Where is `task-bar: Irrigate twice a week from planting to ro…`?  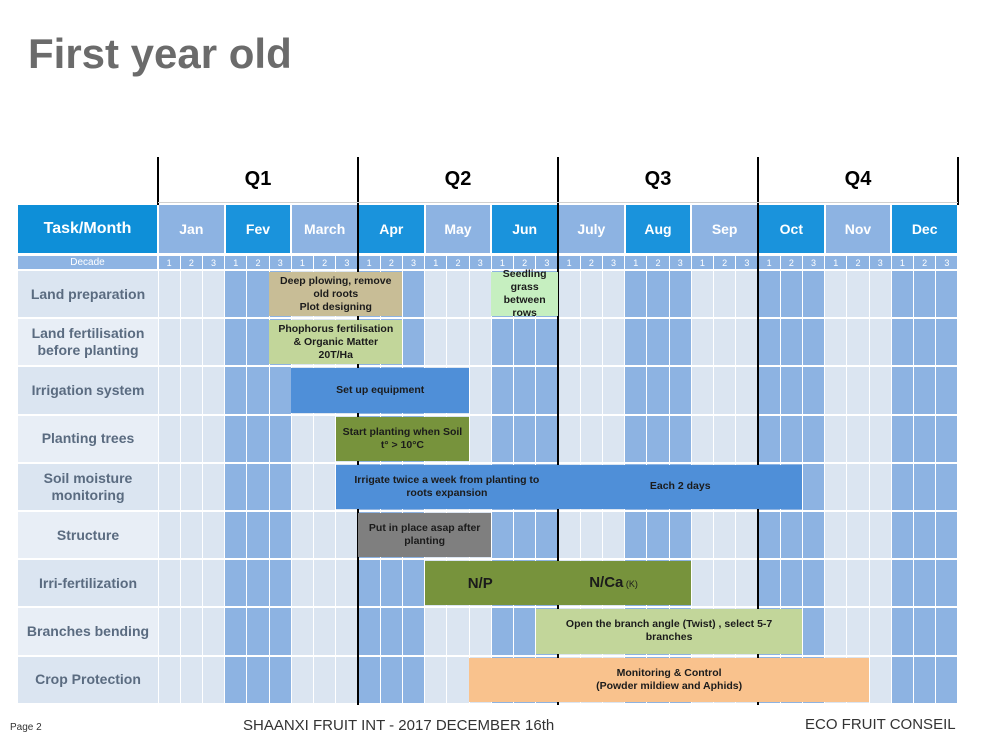
task-bar: Irrigate twice a week from planting to ro… is located at coordinates (446, 486).